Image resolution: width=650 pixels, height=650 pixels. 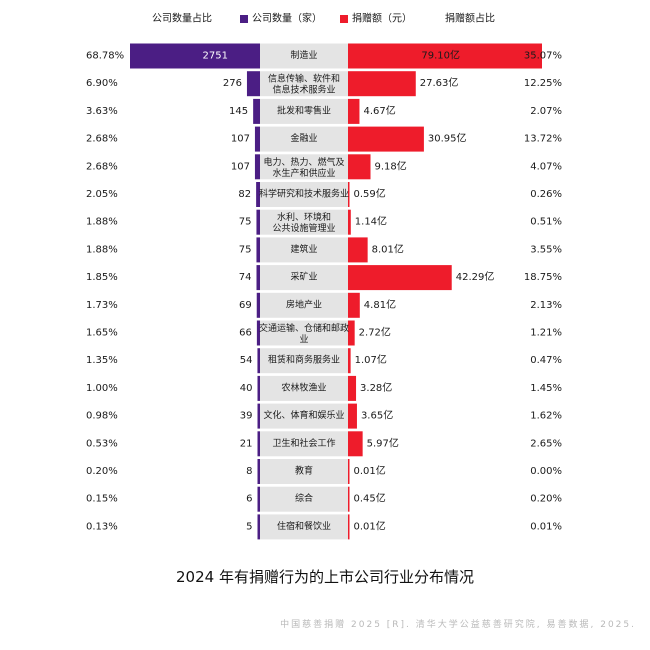 I want to click on count-label: 82, so click(x=244, y=194).